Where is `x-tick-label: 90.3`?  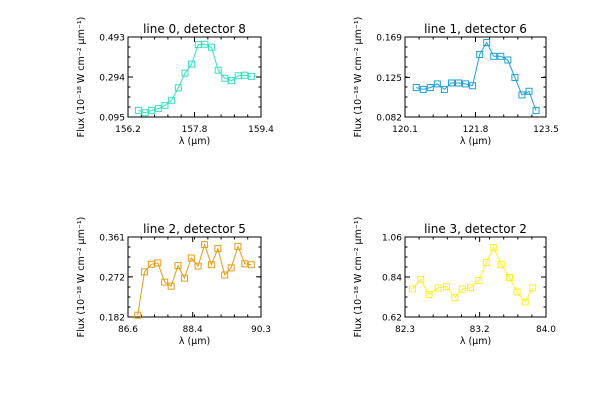
x-tick-label: 90.3 is located at coordinates (261, 330).